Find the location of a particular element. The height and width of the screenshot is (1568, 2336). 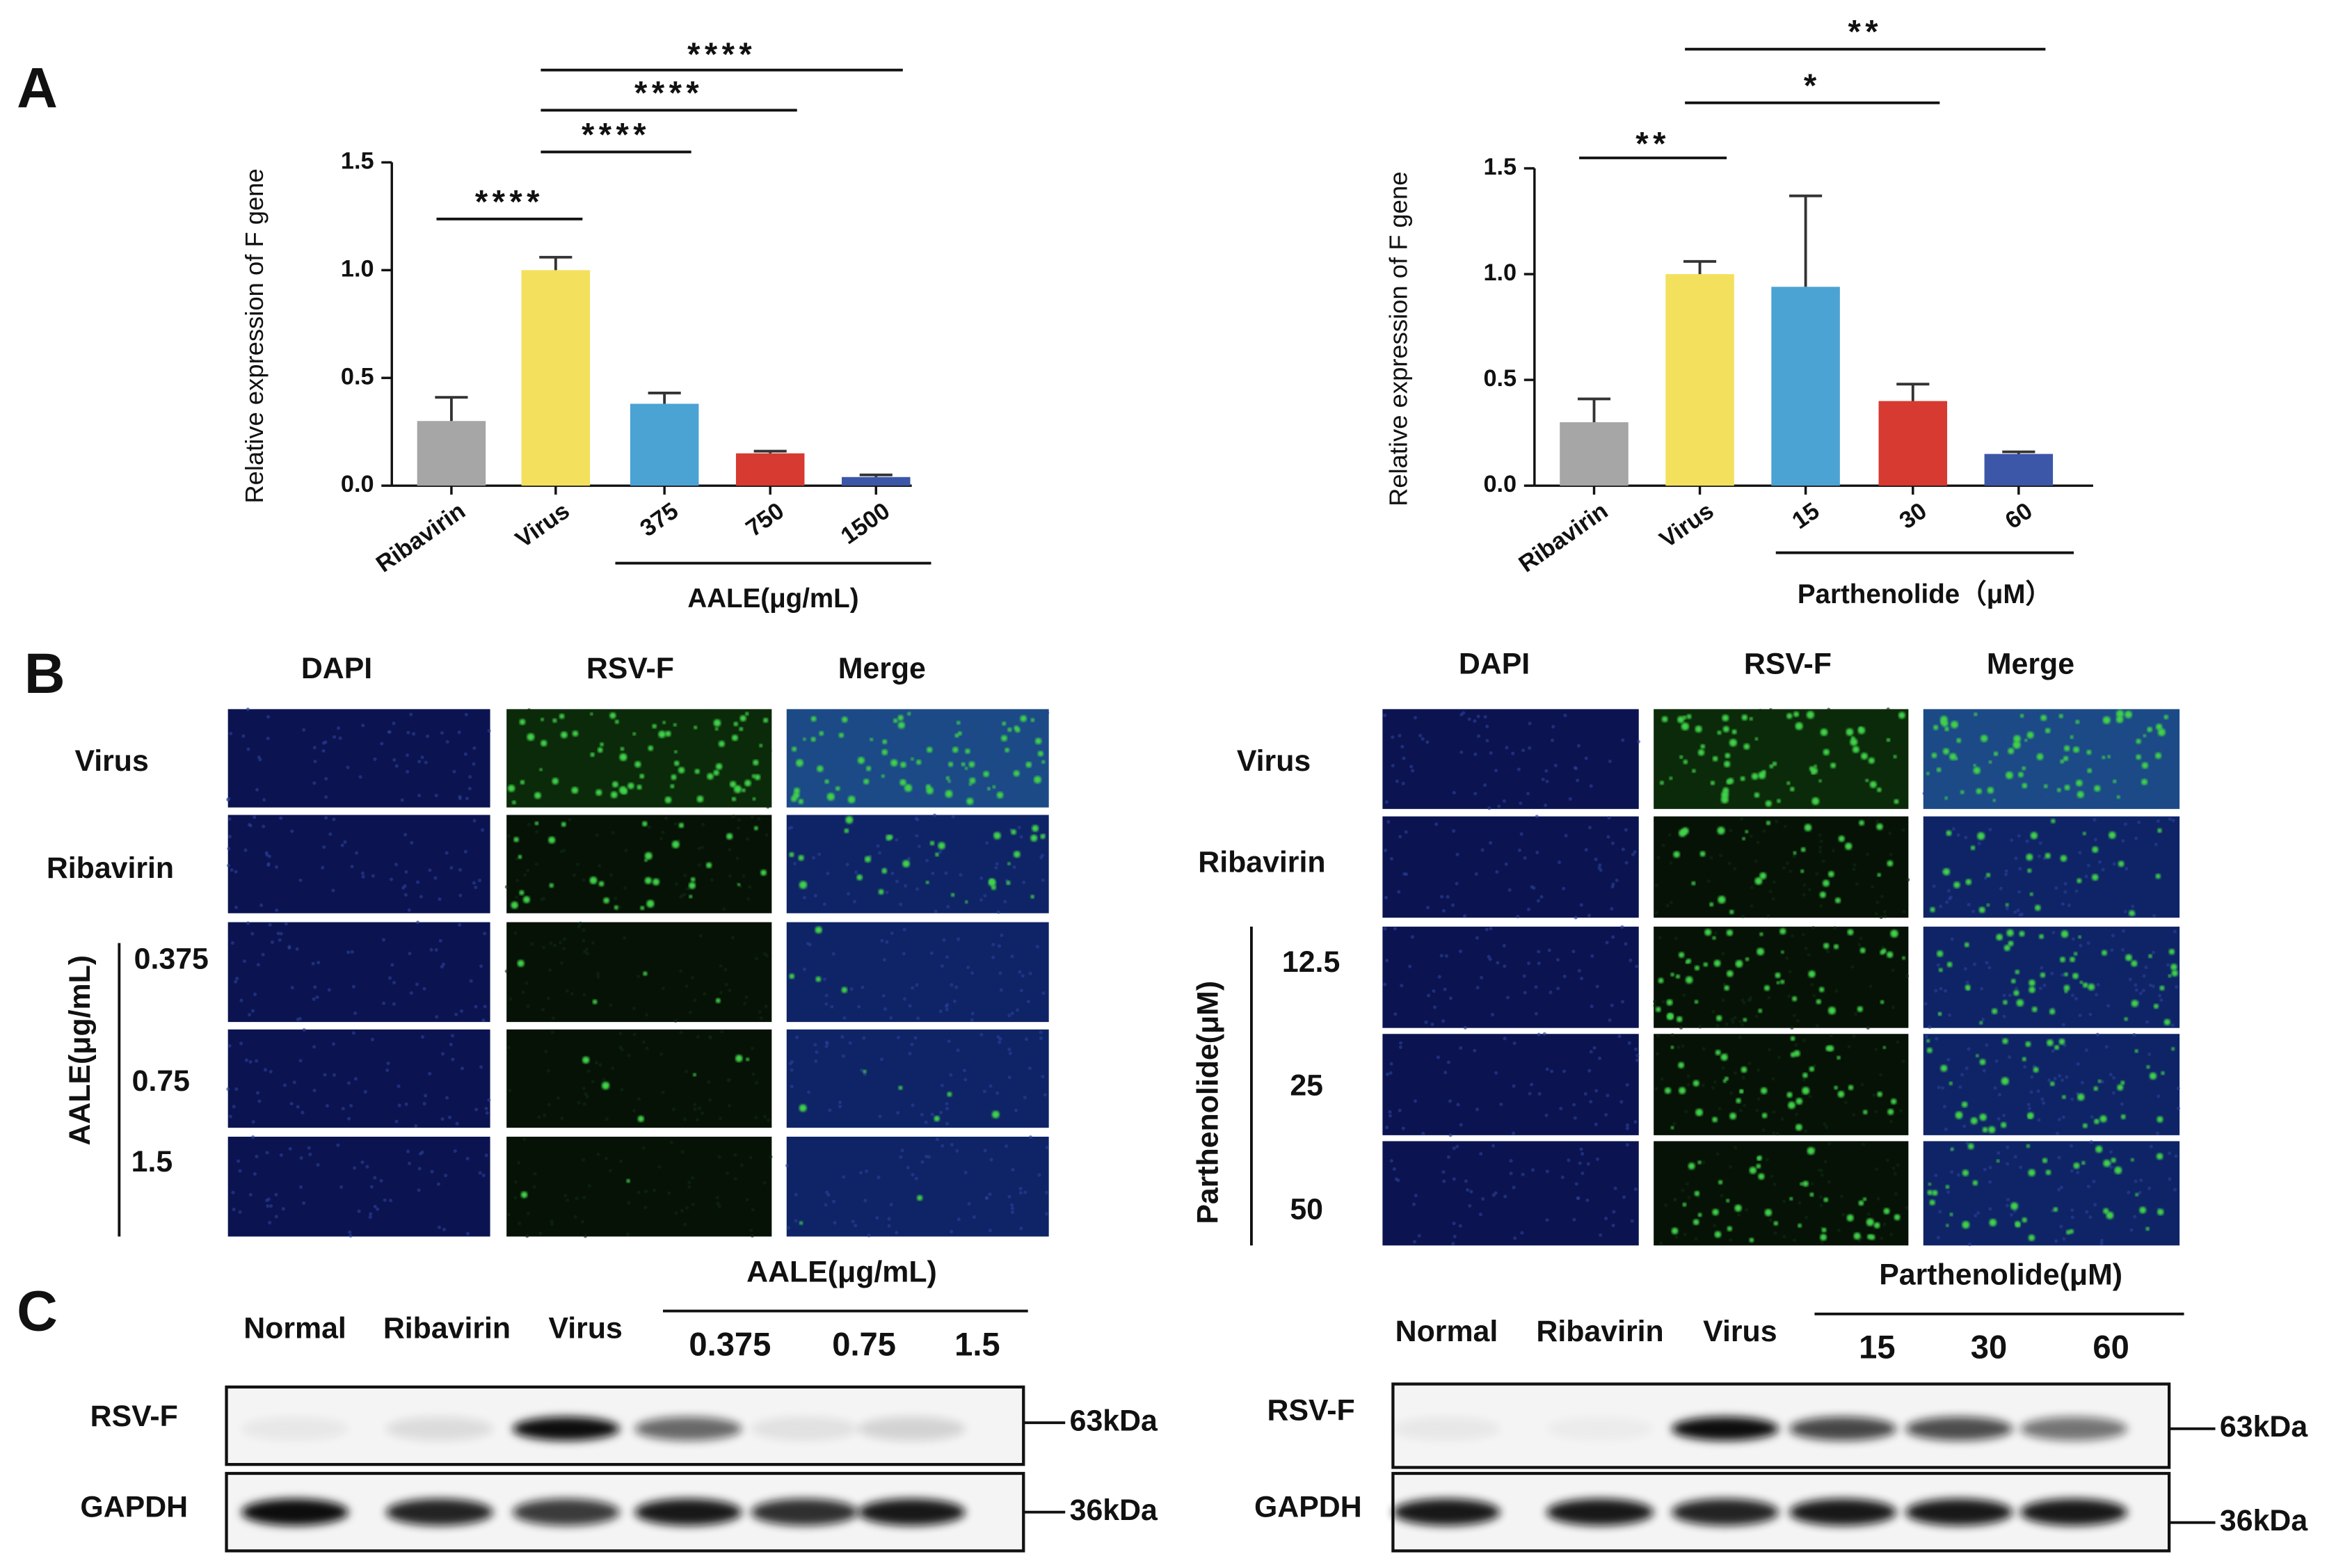

panel-letter: C is located at coordinates (37, 1311).